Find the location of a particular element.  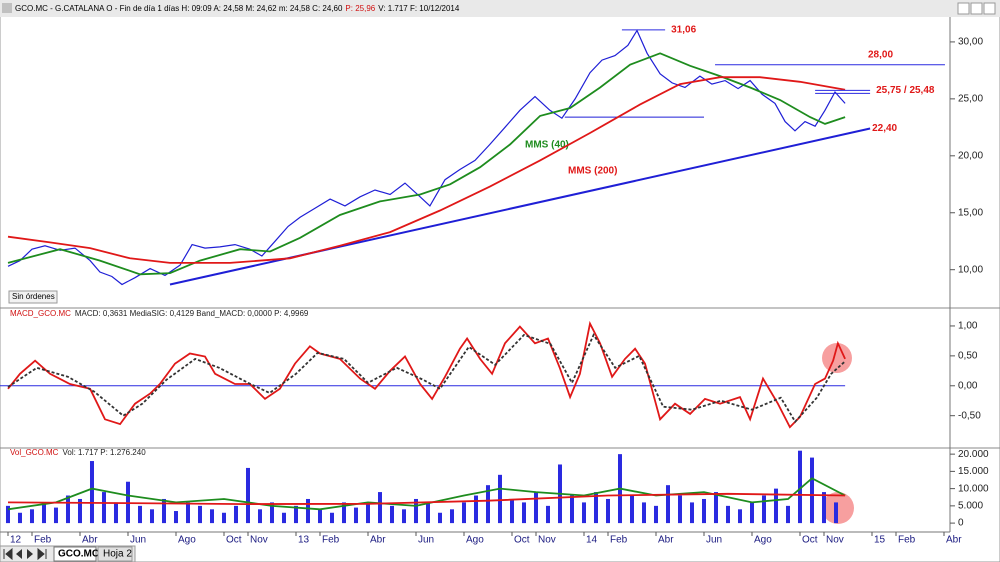

y-tick-label: 5.000 is located at coordinates (970, 506).